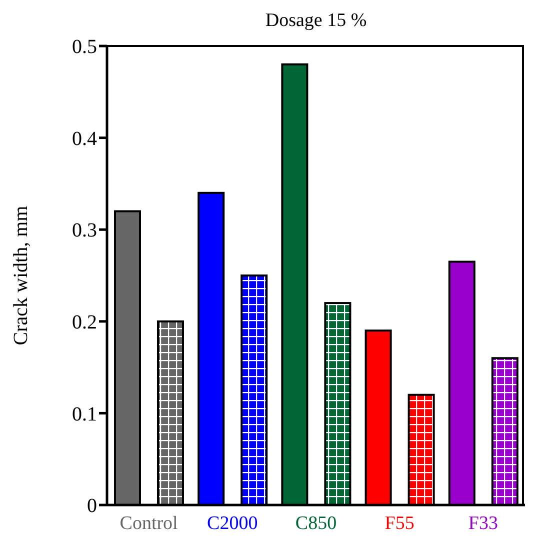 This screenshot has height=539, width=538. What do you see at coordinates (92, 506) in the screenshot?
I see `y-tick-label: 0` at bounding box center [92, 506].